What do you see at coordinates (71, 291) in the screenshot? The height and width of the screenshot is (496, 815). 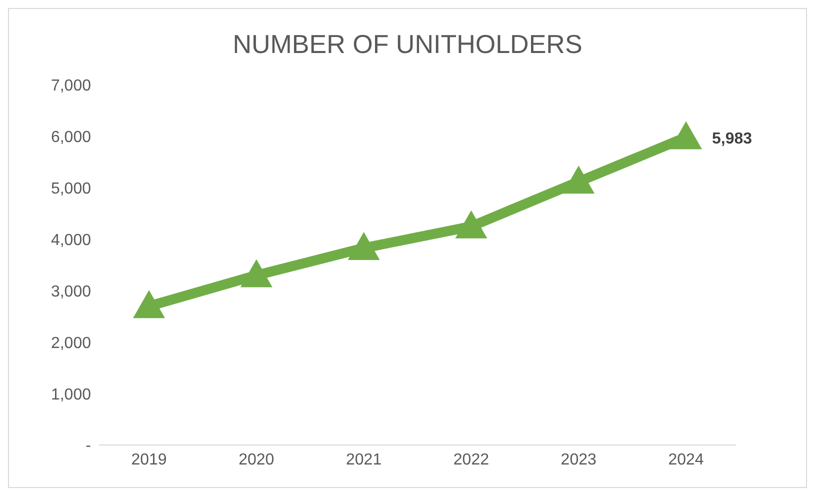 I see `y-tick-label: 3,000` at bounding box center [71, 291].